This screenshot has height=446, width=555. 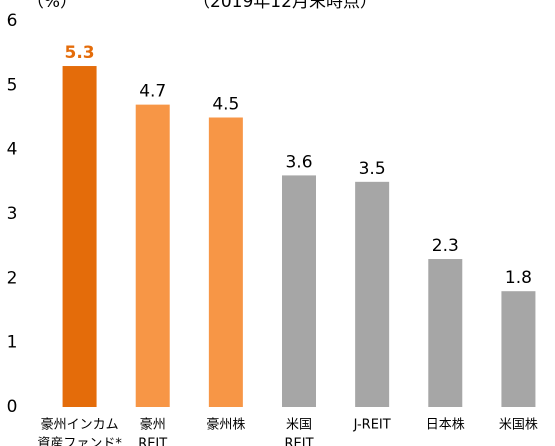 I want to click on y-tick-label: 4, so click(x=12, y=150).